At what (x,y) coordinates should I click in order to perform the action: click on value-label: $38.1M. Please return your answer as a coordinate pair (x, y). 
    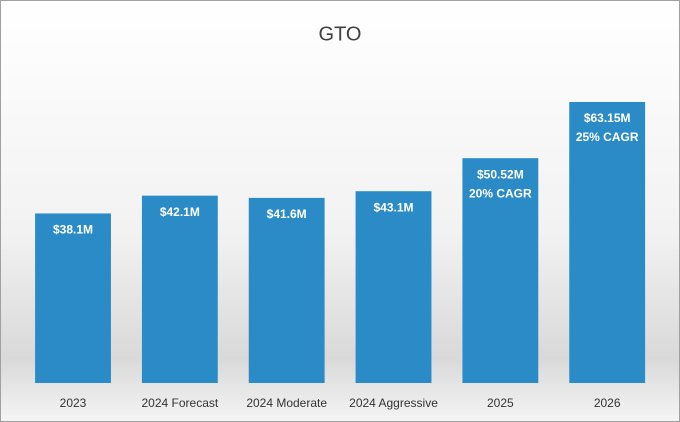
    Looking at the image, I should click on (73, 230).